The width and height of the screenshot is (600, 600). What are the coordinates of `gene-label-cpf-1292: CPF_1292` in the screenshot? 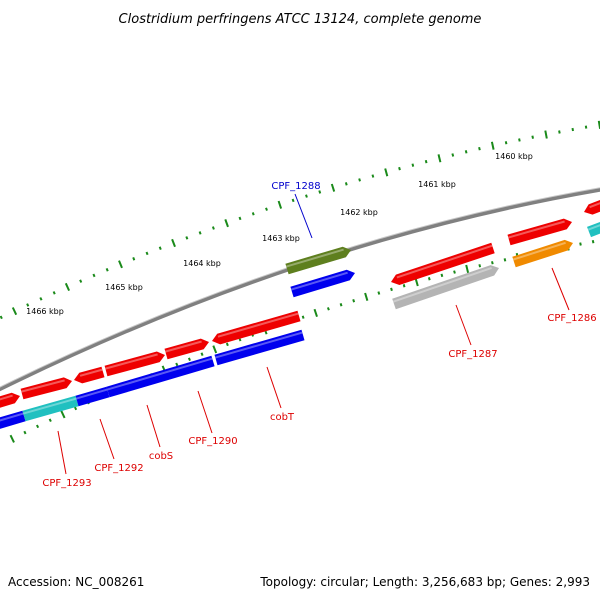 It's located at (118, 468).